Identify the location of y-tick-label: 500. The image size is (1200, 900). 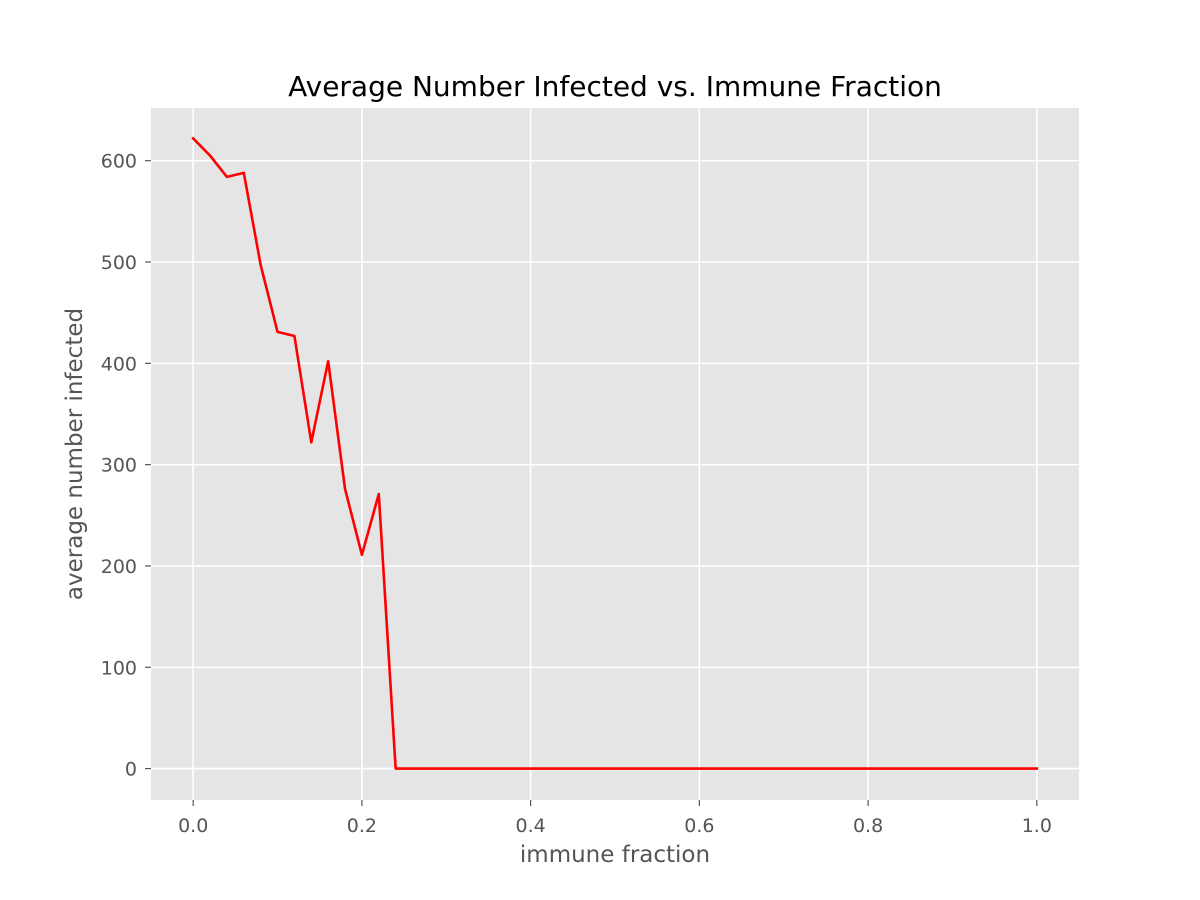
(119, 263).